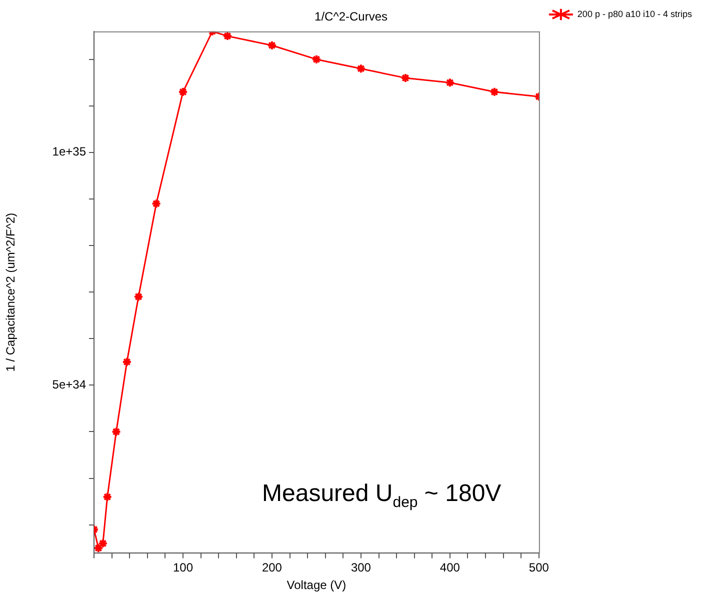 Image resolution: width=704 pixels, height=597 pixels. I want to click on x-tick-label: 300, so click(361, 567).